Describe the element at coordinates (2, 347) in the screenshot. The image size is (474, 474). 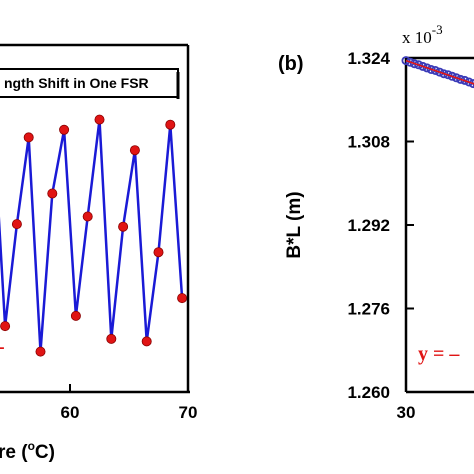
I see `panel-a-partial-mark: -` at that location.